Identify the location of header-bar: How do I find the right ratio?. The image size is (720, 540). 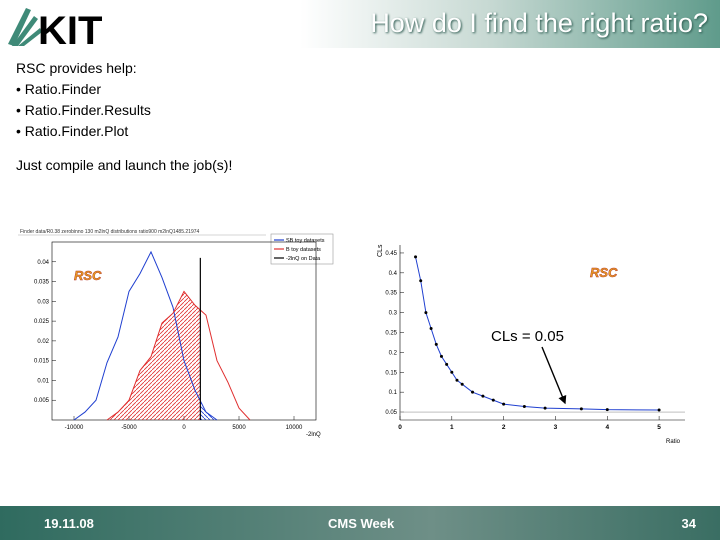
(510, 24).